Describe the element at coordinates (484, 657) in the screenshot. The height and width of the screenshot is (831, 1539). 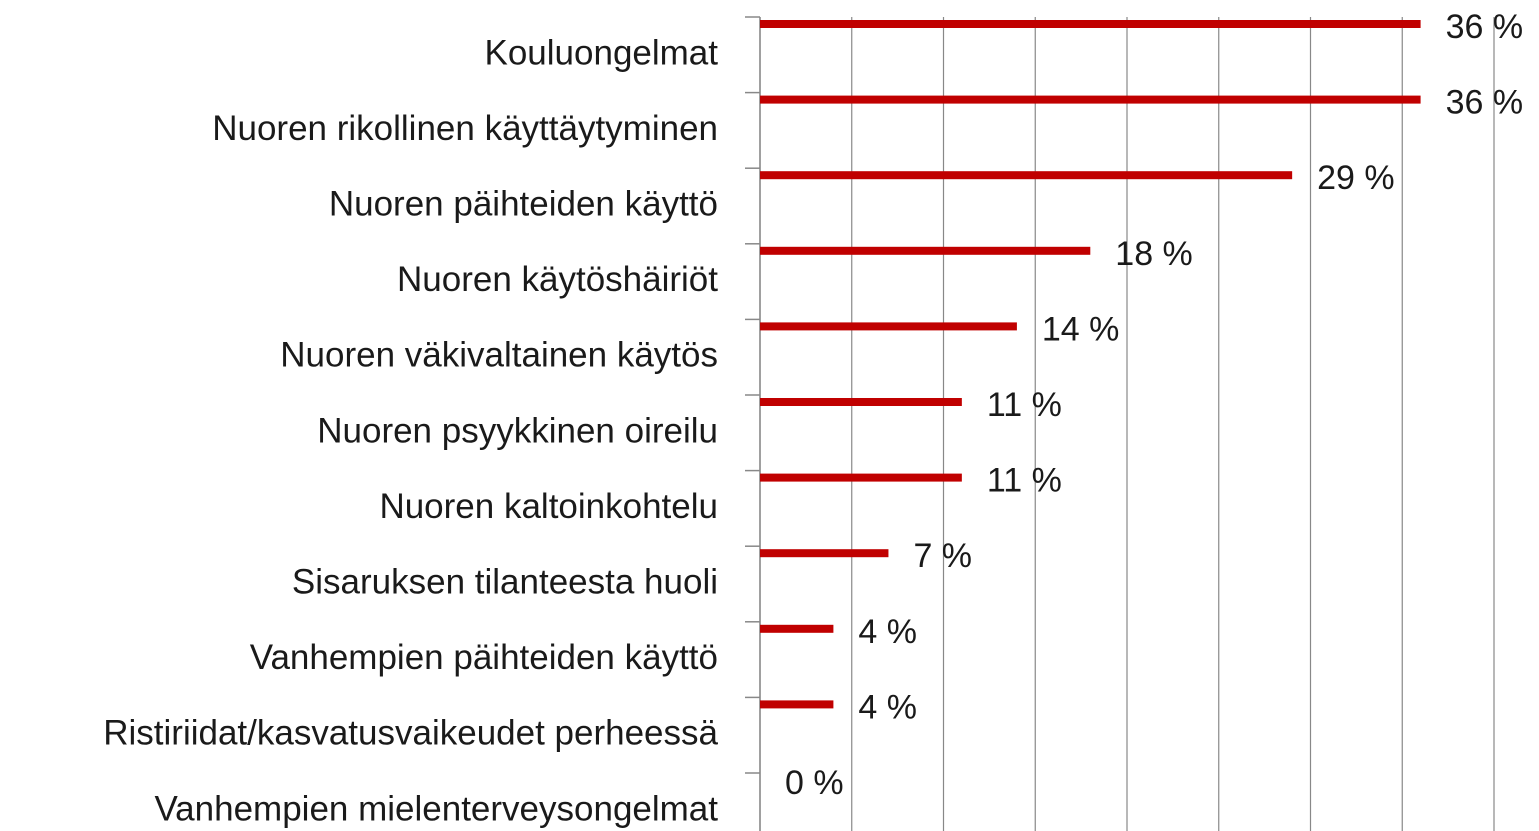
I see `category-label: Vanhempien päihteiden käyttö` at that location.